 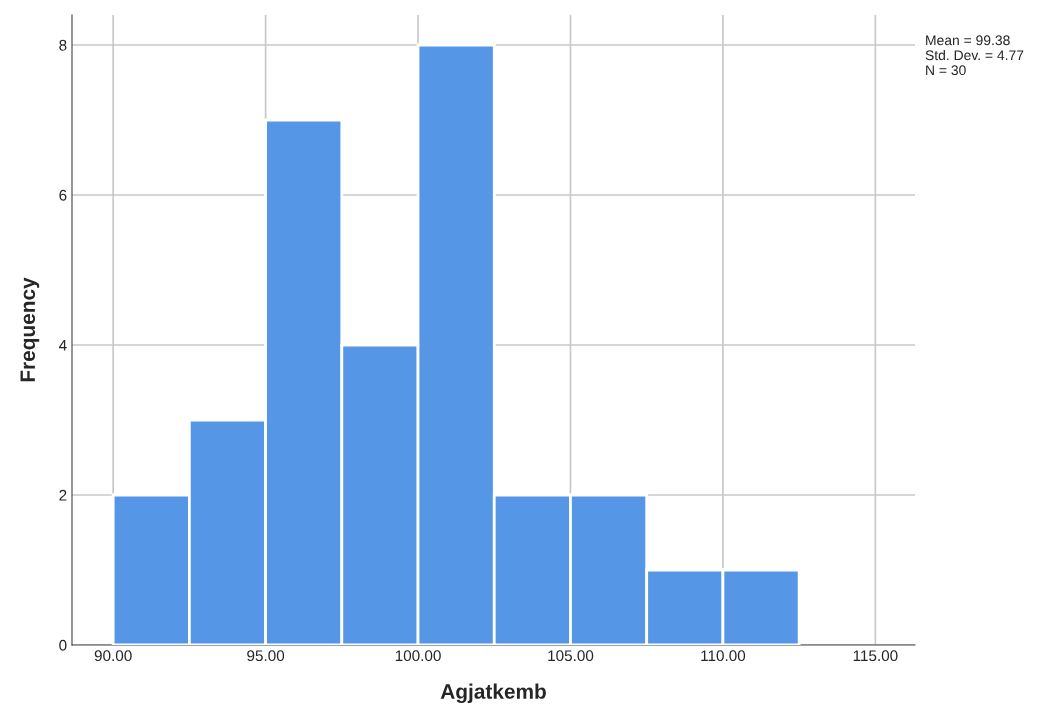 I want to click on y-axis-title: Frequency, so click(x=30, y=329).